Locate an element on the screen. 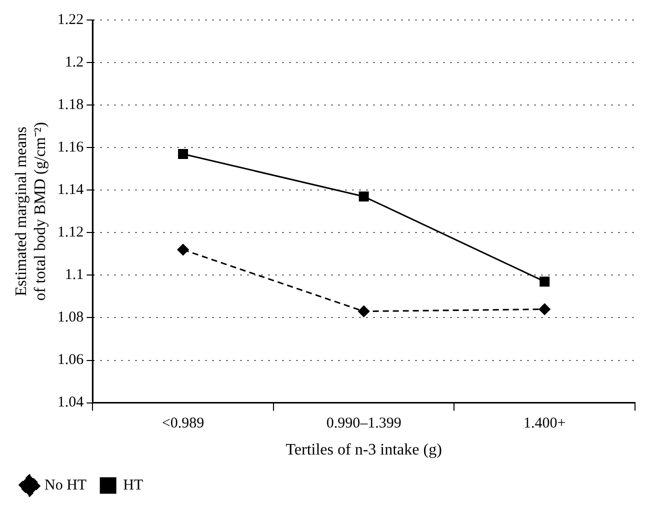  y-tick-label: 1.1 is located at coordinates (74, 275).